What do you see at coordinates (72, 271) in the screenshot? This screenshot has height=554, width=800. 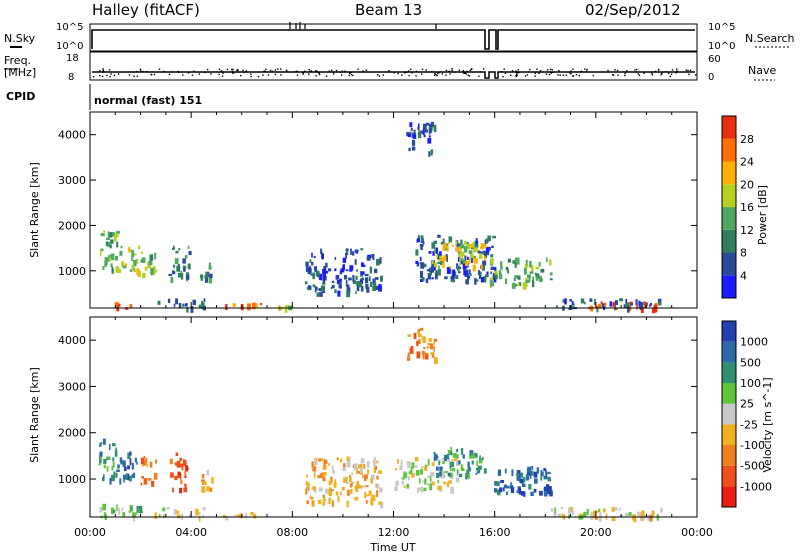 I see `power-ytick-label: 1000` at bounding box center [72, 271].